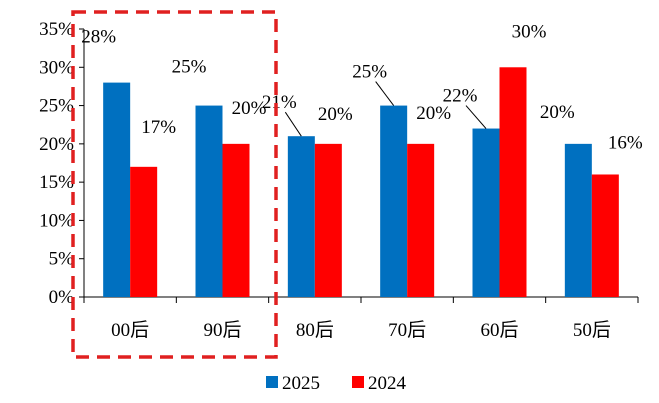 This screenshot has height=403, width=659. Describe the element at coordinates (529, 31) in the screenshot. I see `data-label-2024: 30%` at that location.